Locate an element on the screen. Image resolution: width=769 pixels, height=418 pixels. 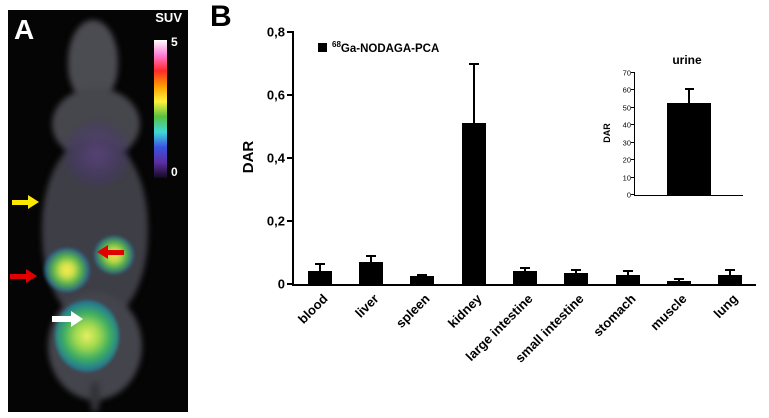
y-tick-label: 30 is located at coordinates (626, 143).